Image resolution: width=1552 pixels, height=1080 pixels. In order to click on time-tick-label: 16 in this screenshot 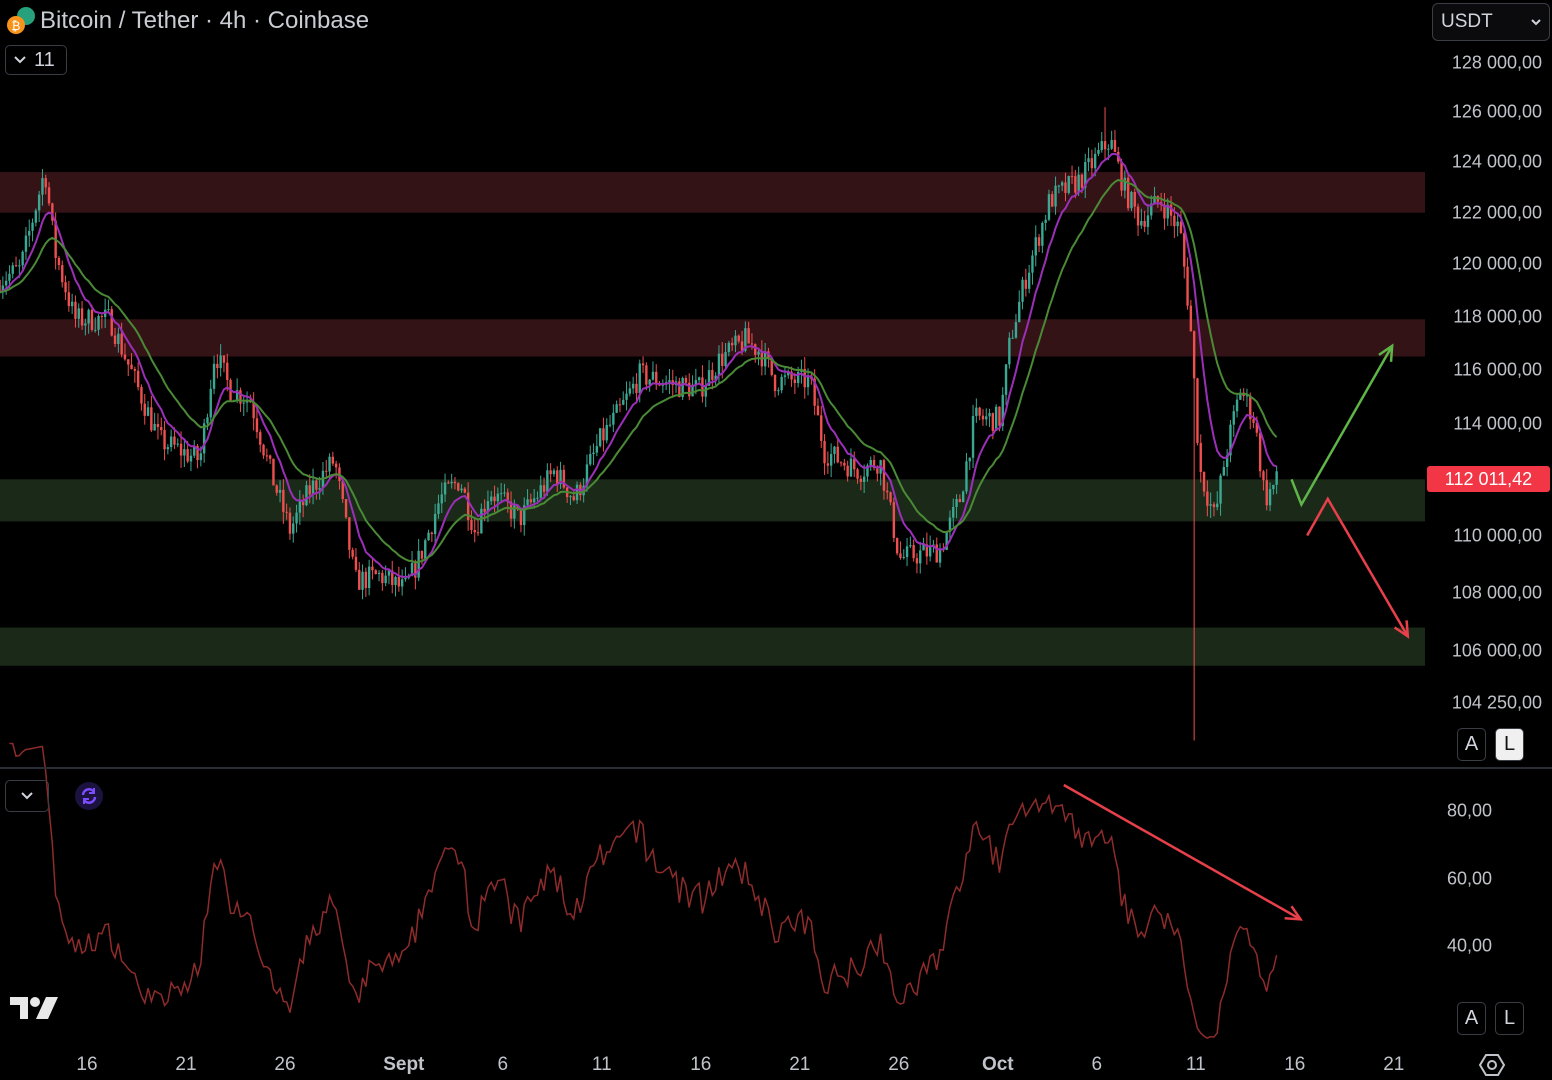, I will do `click(87, 1064)`.